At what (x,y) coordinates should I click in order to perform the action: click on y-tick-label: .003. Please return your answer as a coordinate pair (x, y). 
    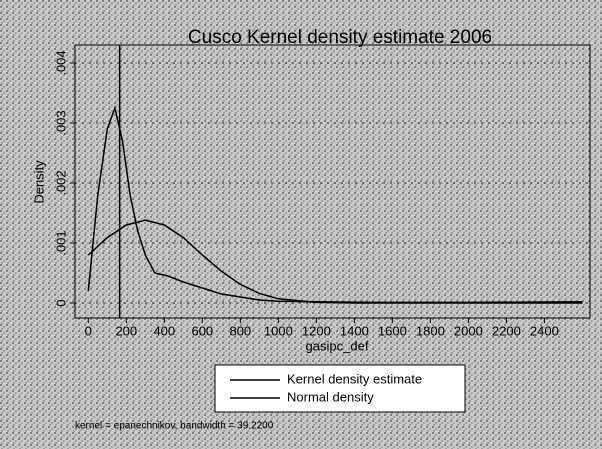
    Looking at the image, I should click on (60, 122).